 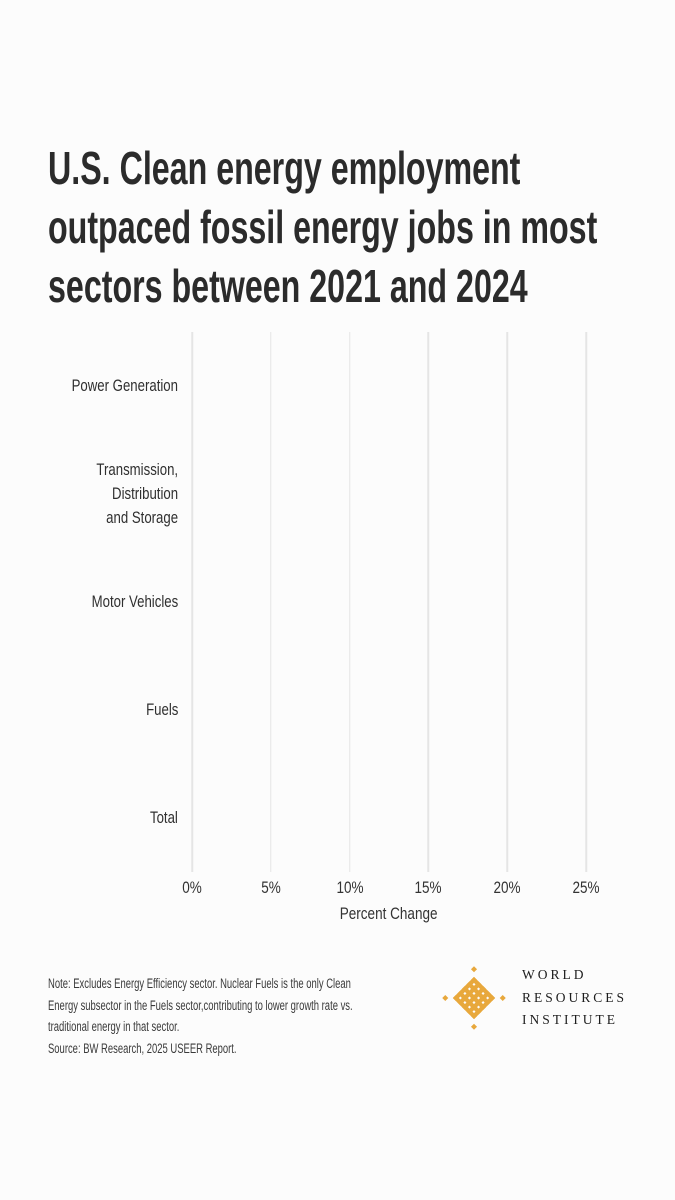 I want to click on x-tick-label: 25%, so click(x=585, y=888).